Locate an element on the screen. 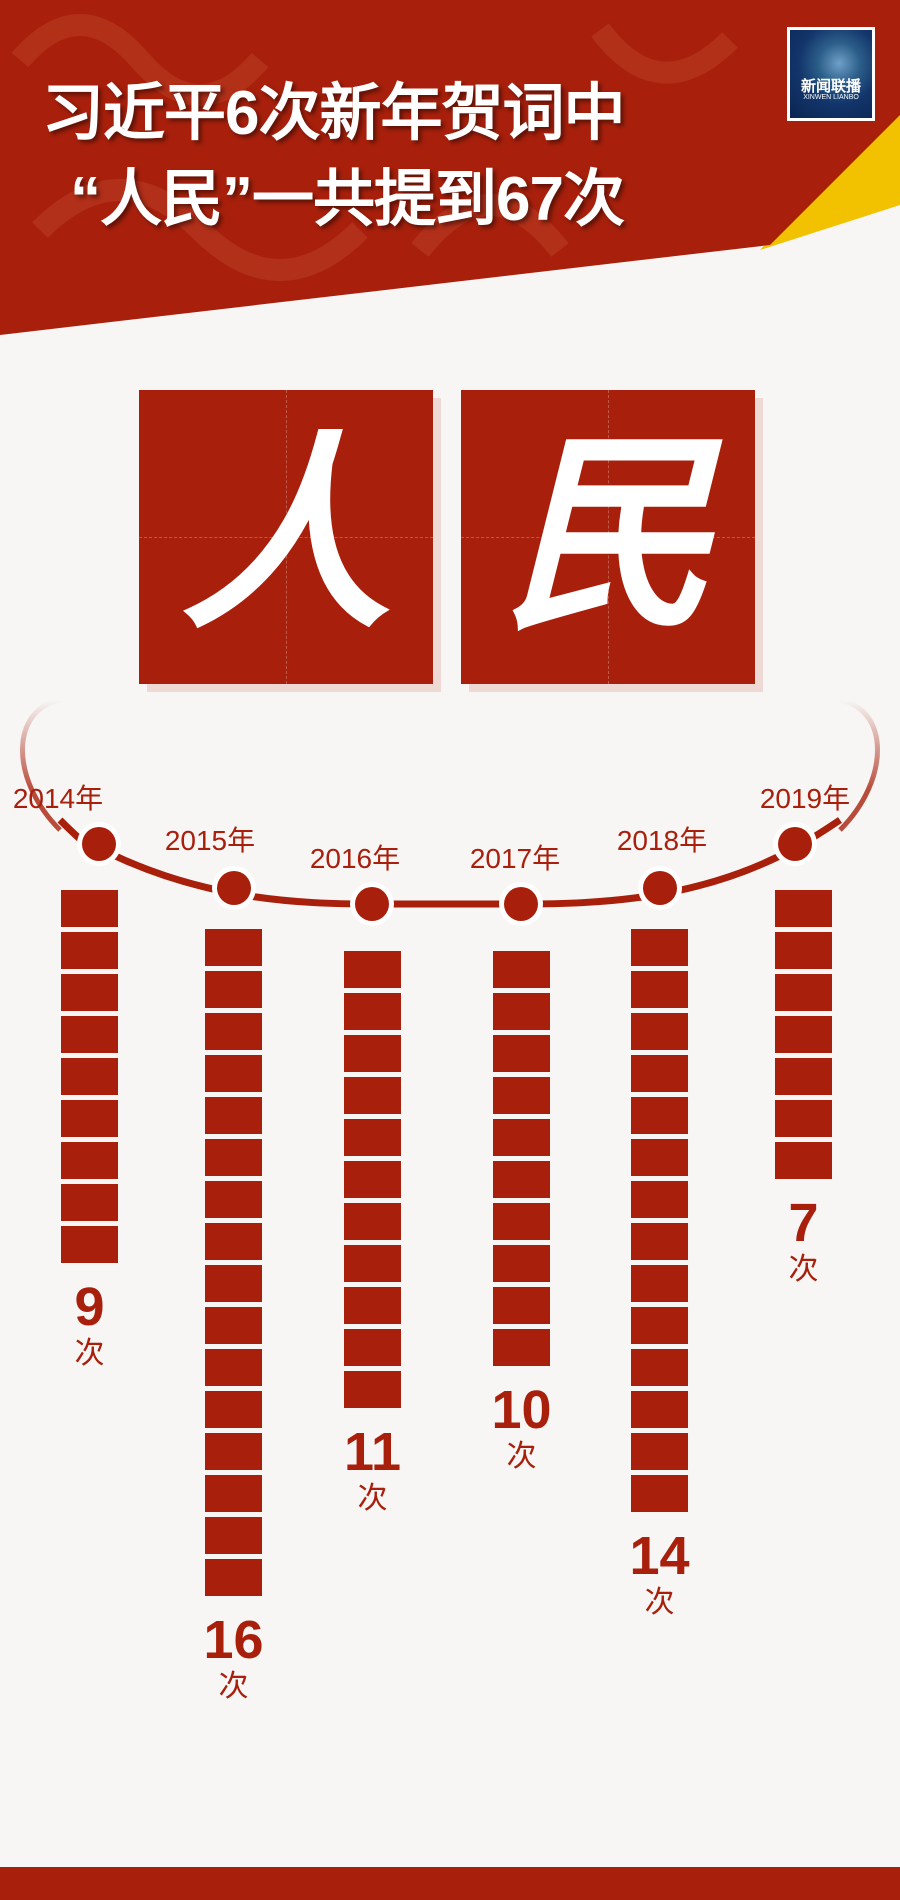 The width and height of the screenshot is (900, 1900). value-label: 9 is located at coordinates (89, 1307).